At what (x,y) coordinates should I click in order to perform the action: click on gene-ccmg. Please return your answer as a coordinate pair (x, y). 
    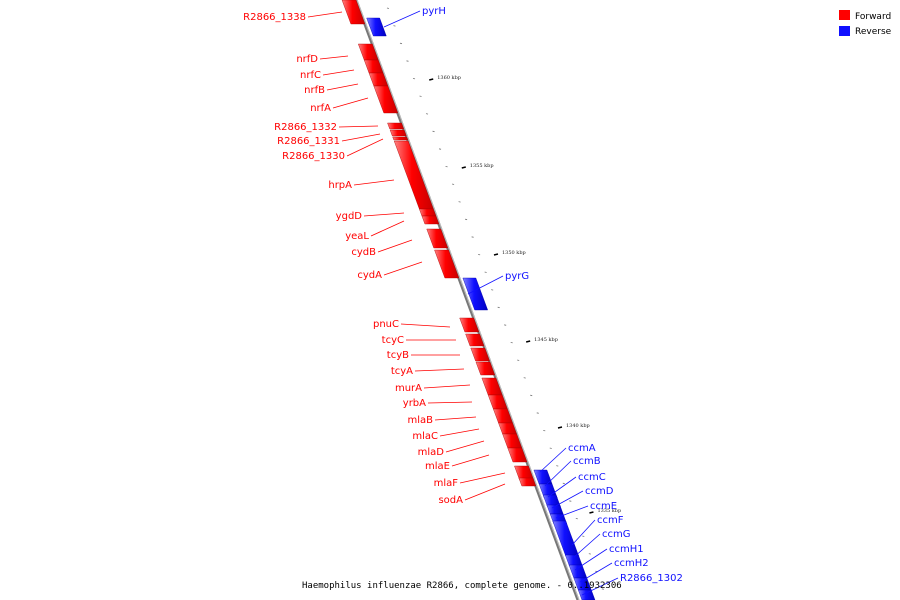
    Looking at the image, I should click on (574, 560).